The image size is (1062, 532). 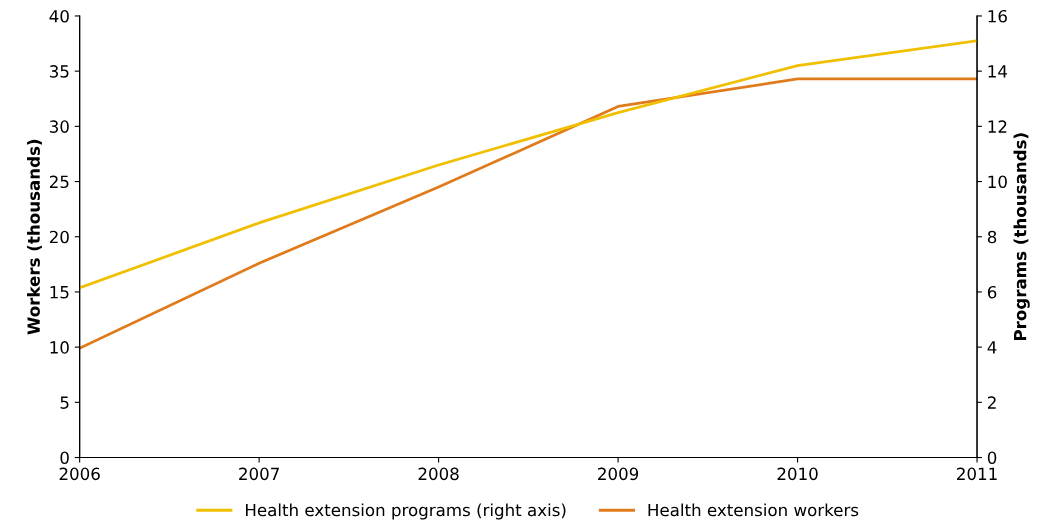 What do you see at coordinates (753, 510) in the screenshot?
I see `legend-label: Health extension workers` at bounding box center [753, 510].